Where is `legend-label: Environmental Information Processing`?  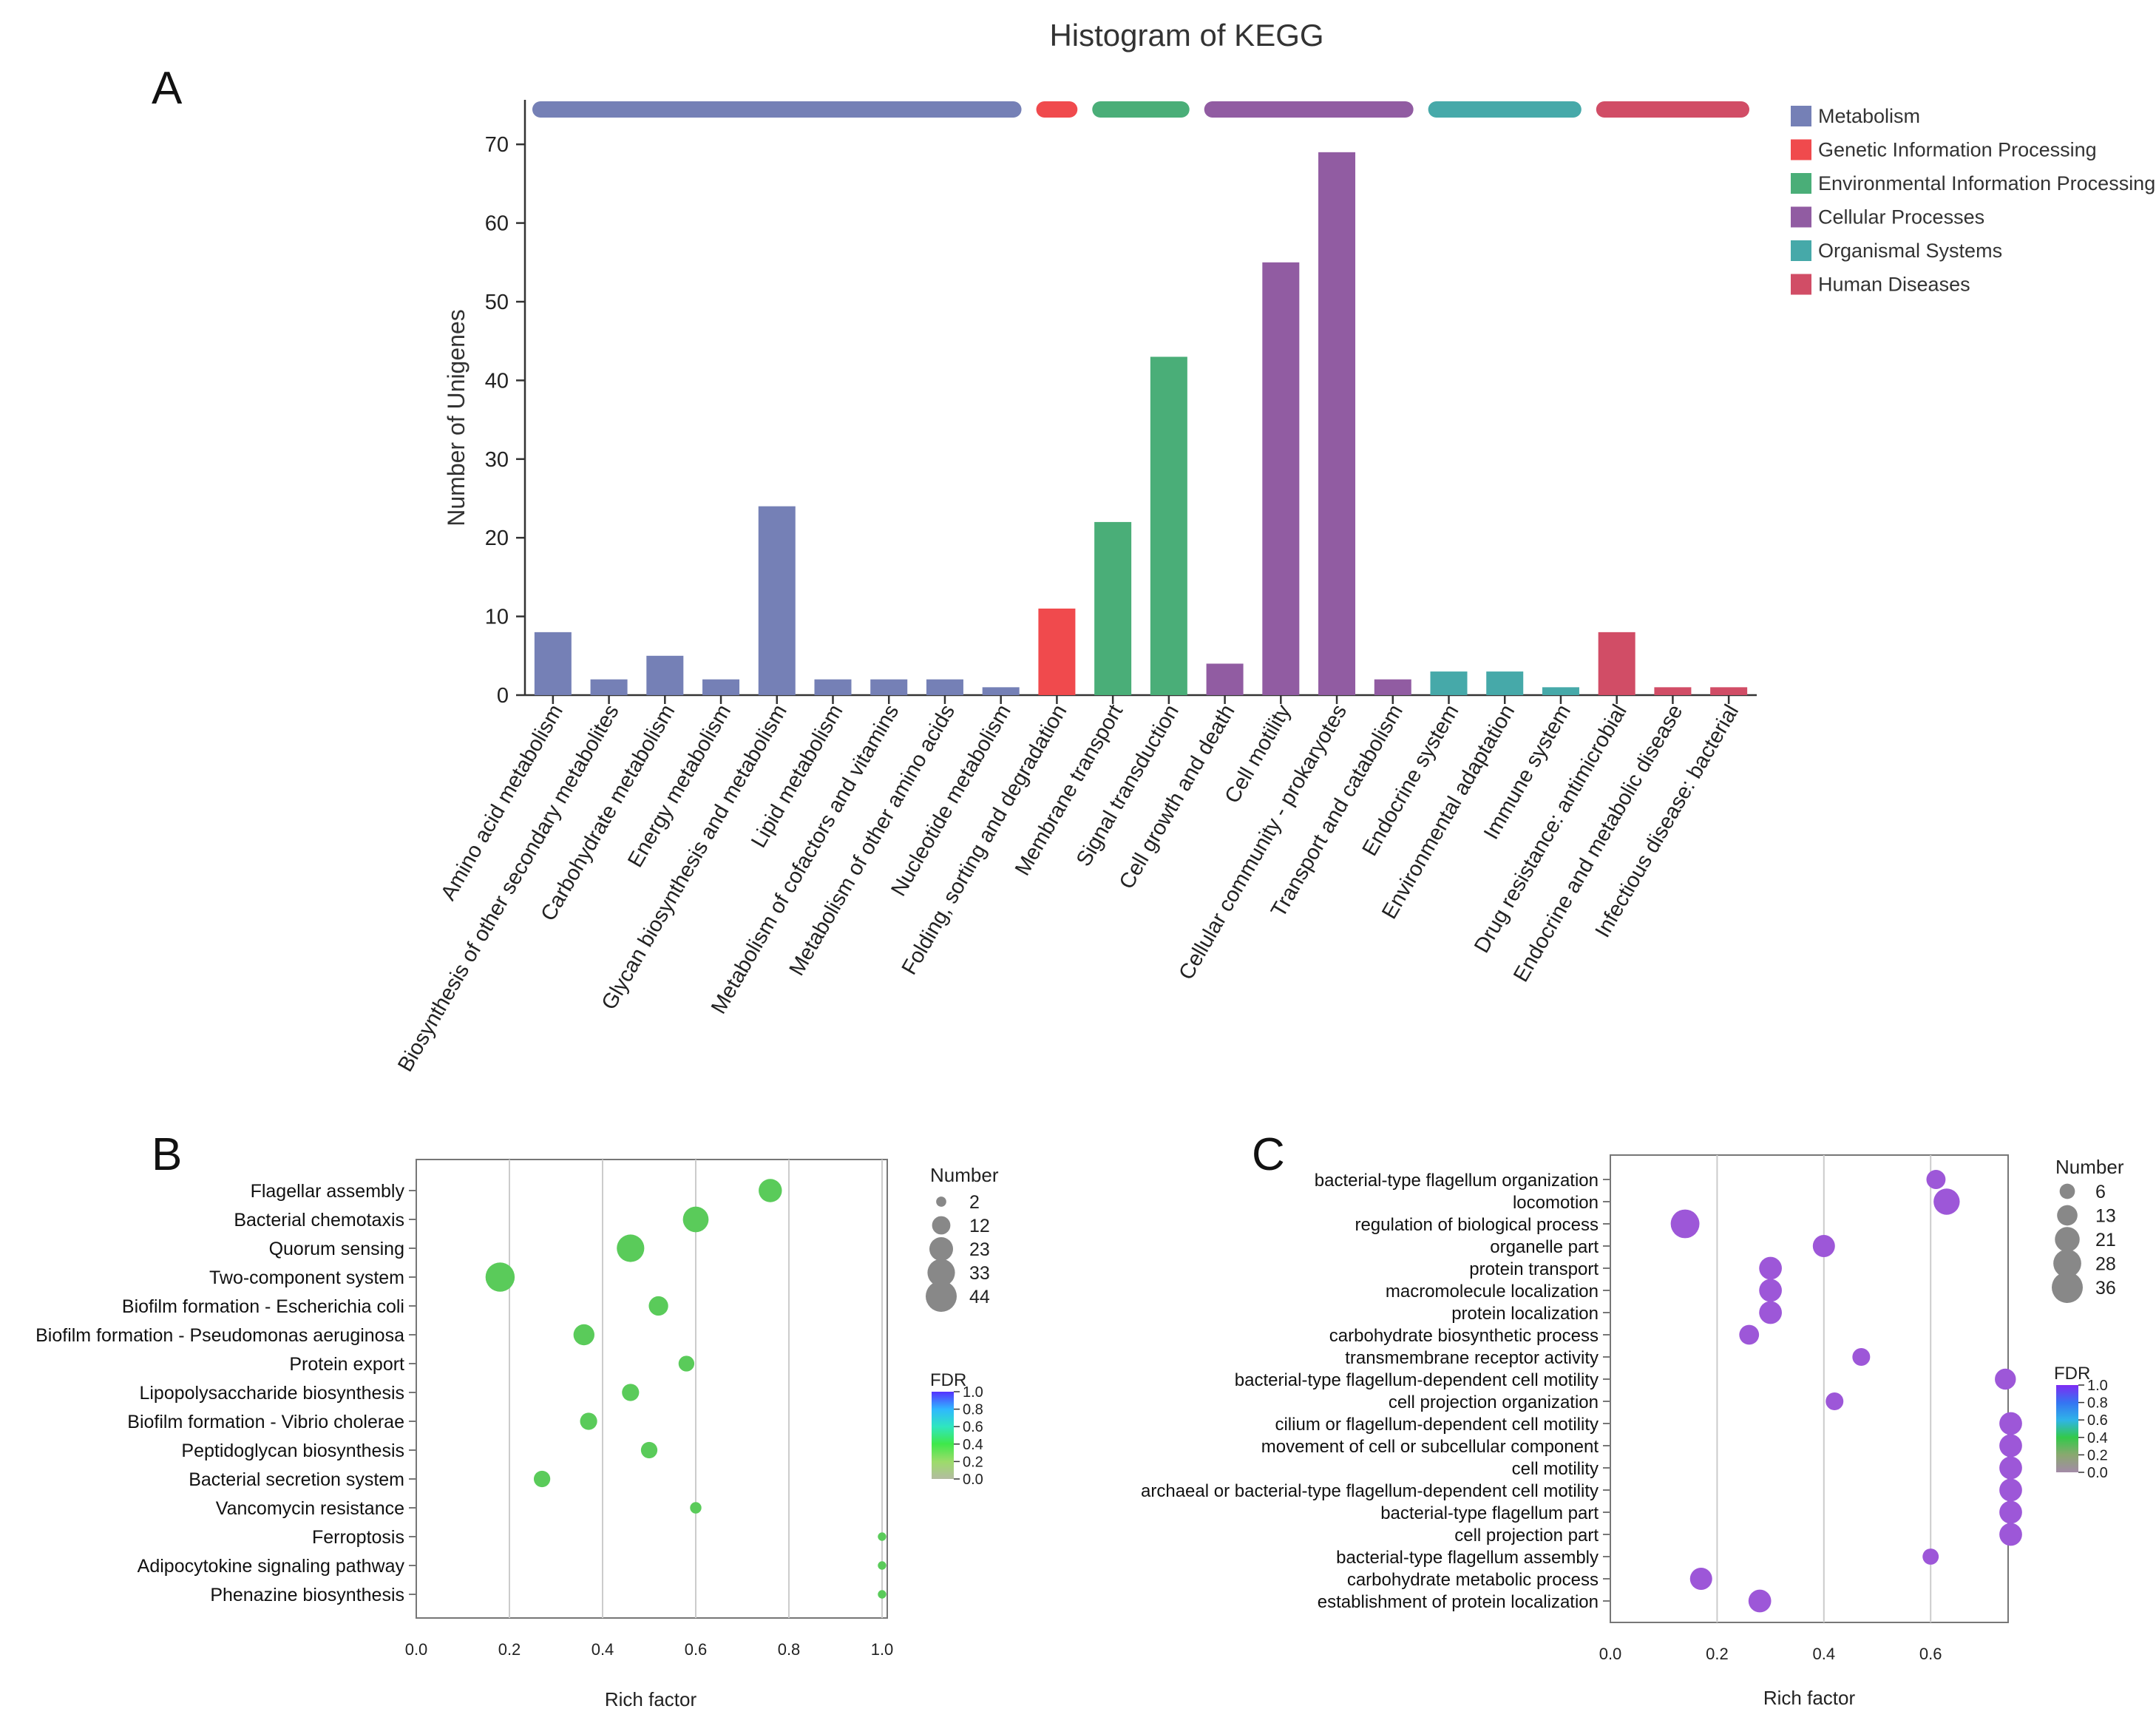
legend-label: Environmental Information Processing is located at coordinates (1986, 183).